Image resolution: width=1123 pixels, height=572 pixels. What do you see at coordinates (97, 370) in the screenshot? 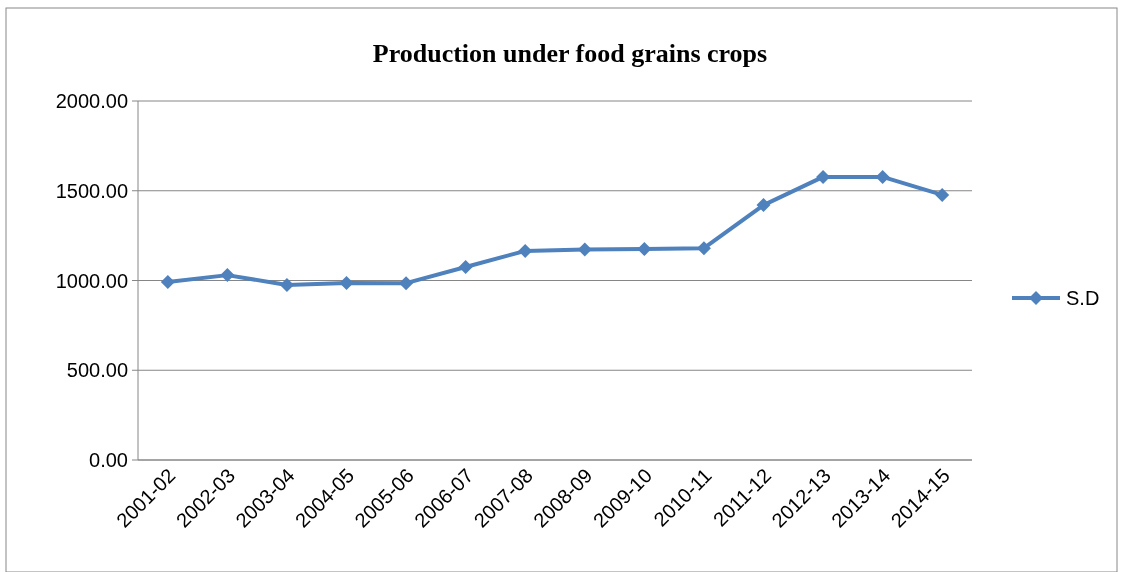
I see `y-tick-label: 500.00` at bounding box center [97, 370].